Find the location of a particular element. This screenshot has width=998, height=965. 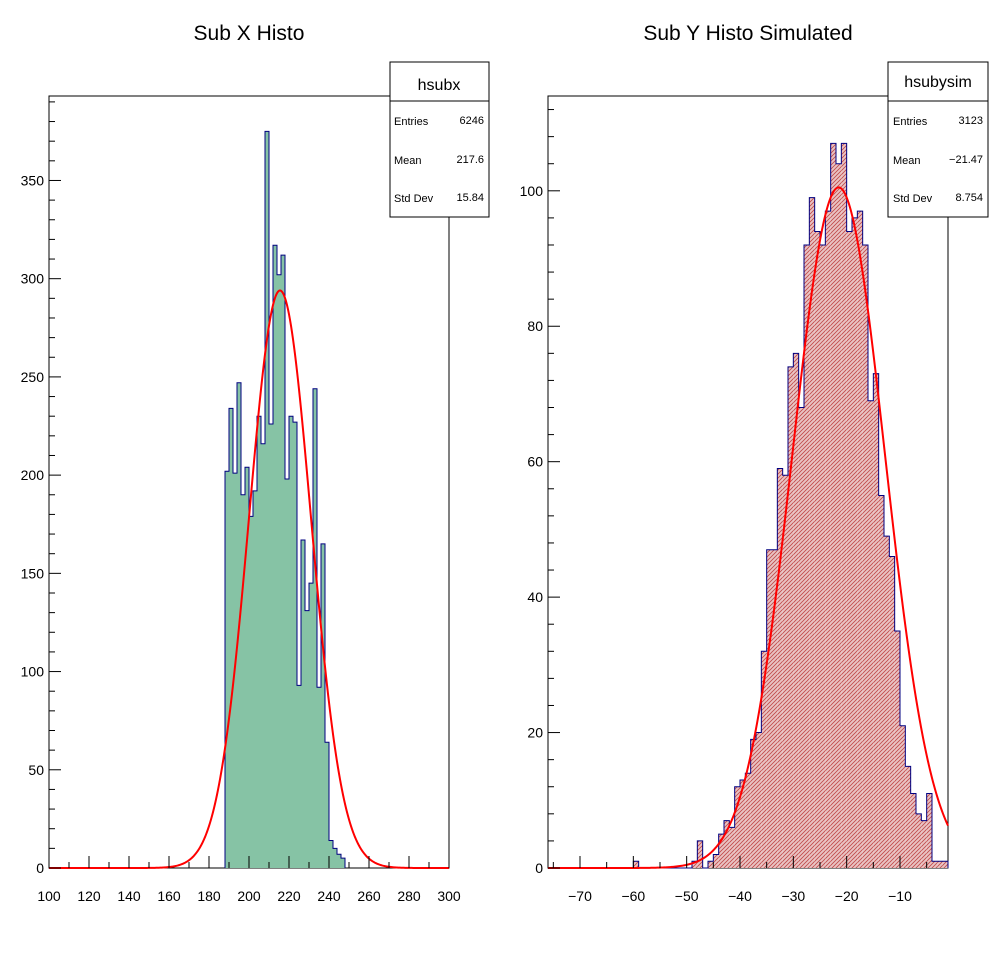

x-tick-label: −30 is located at coordinates (793, 896).